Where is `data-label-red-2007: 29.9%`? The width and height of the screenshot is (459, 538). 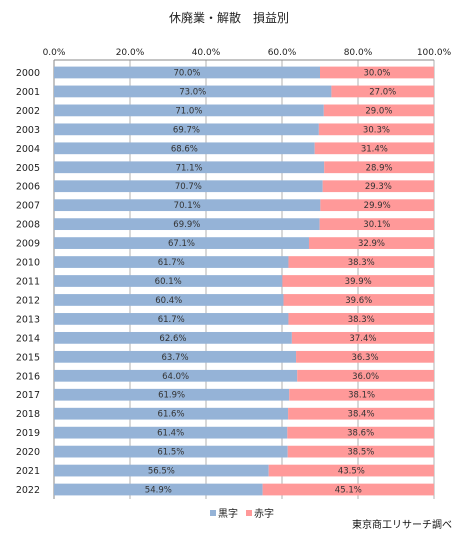 data-label-red-2007: 29.9% is located at coordinates (377, 206).